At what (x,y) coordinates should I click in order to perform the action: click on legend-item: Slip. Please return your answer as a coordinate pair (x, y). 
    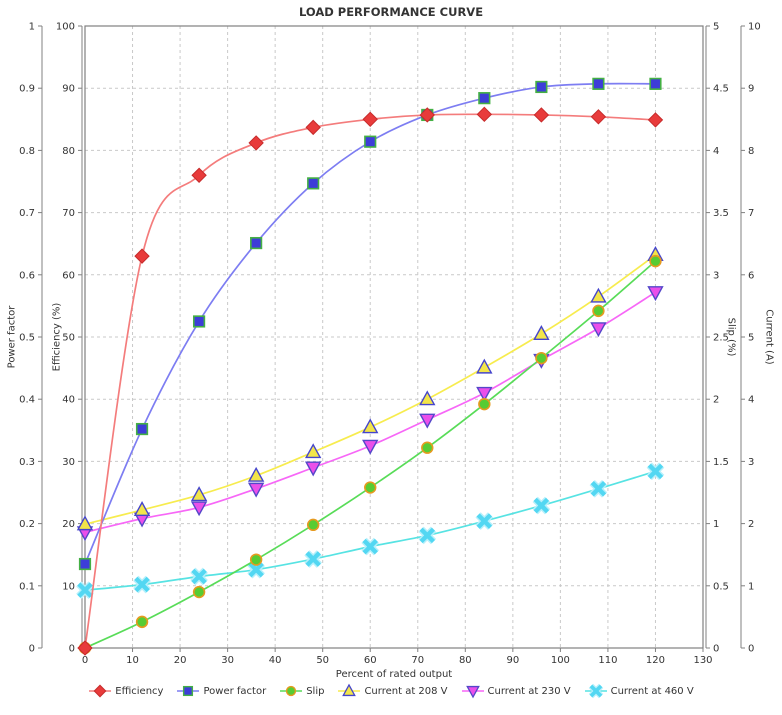
    Looking at the image, I should click on (301, 691).